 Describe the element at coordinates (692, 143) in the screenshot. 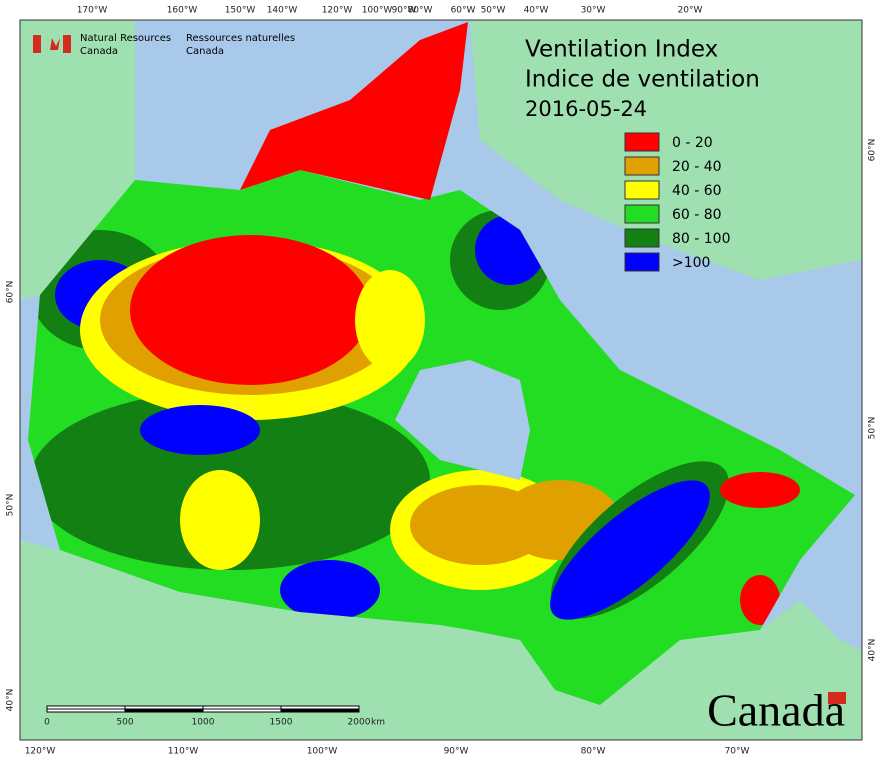

I see `legend-label: 0 - 20` at that location.